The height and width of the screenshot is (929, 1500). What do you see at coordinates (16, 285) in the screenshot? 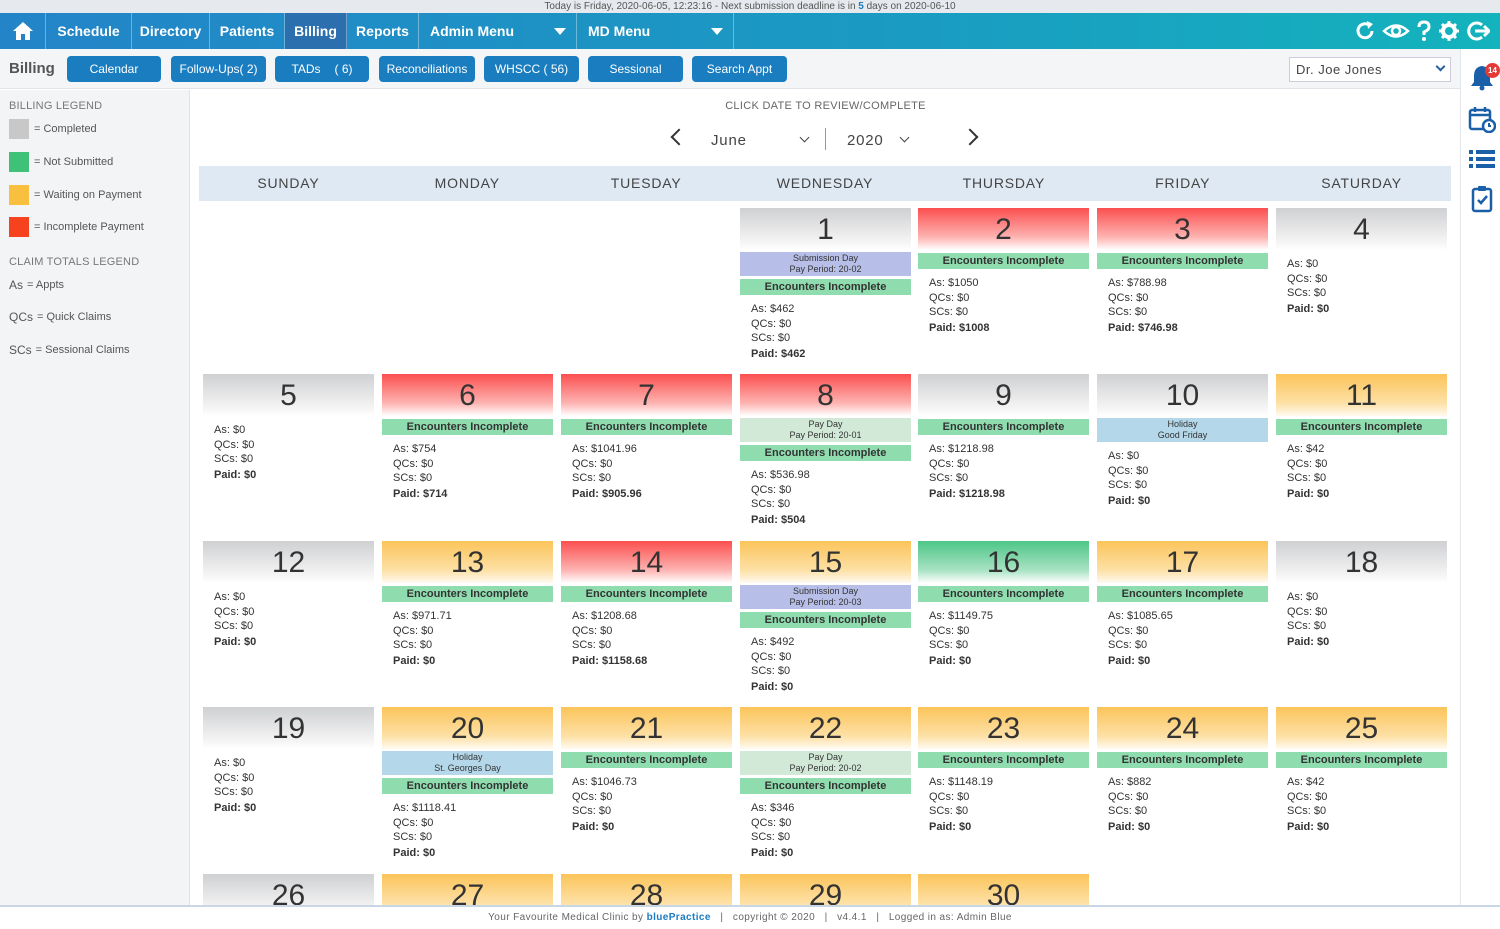
I see `legend-abbr: As` at bounding box center [16, 285].